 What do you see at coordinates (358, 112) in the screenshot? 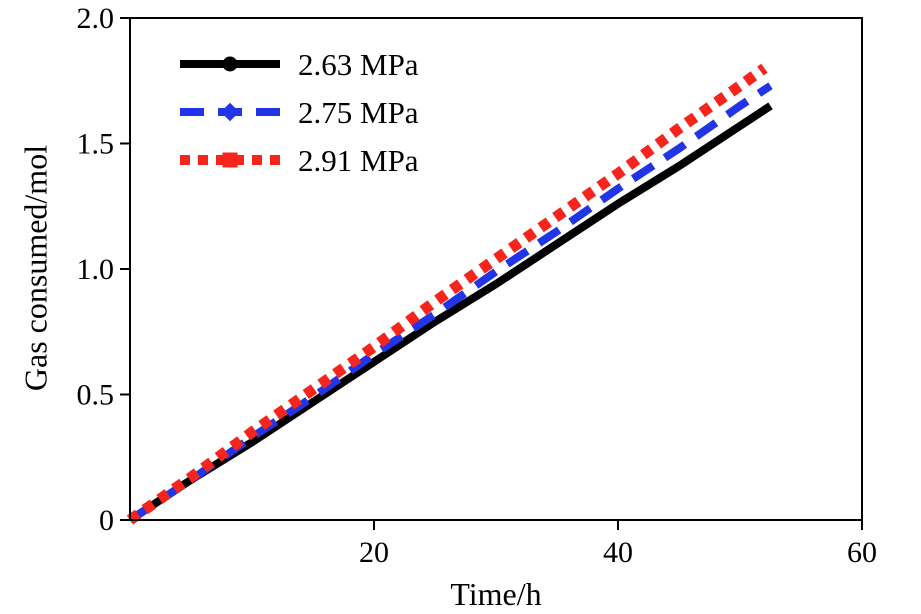
I see `legend-label: 2.75 MPa` at bounding box center [358, 112].